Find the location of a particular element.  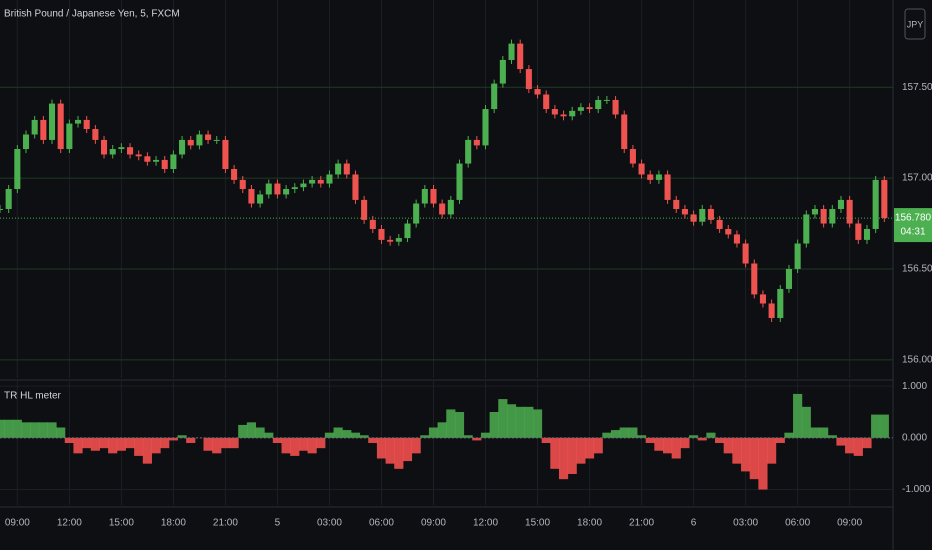

chart-title: British Pound / Japanese Yen, 5, FXCM is located at coordinates (92, 14).